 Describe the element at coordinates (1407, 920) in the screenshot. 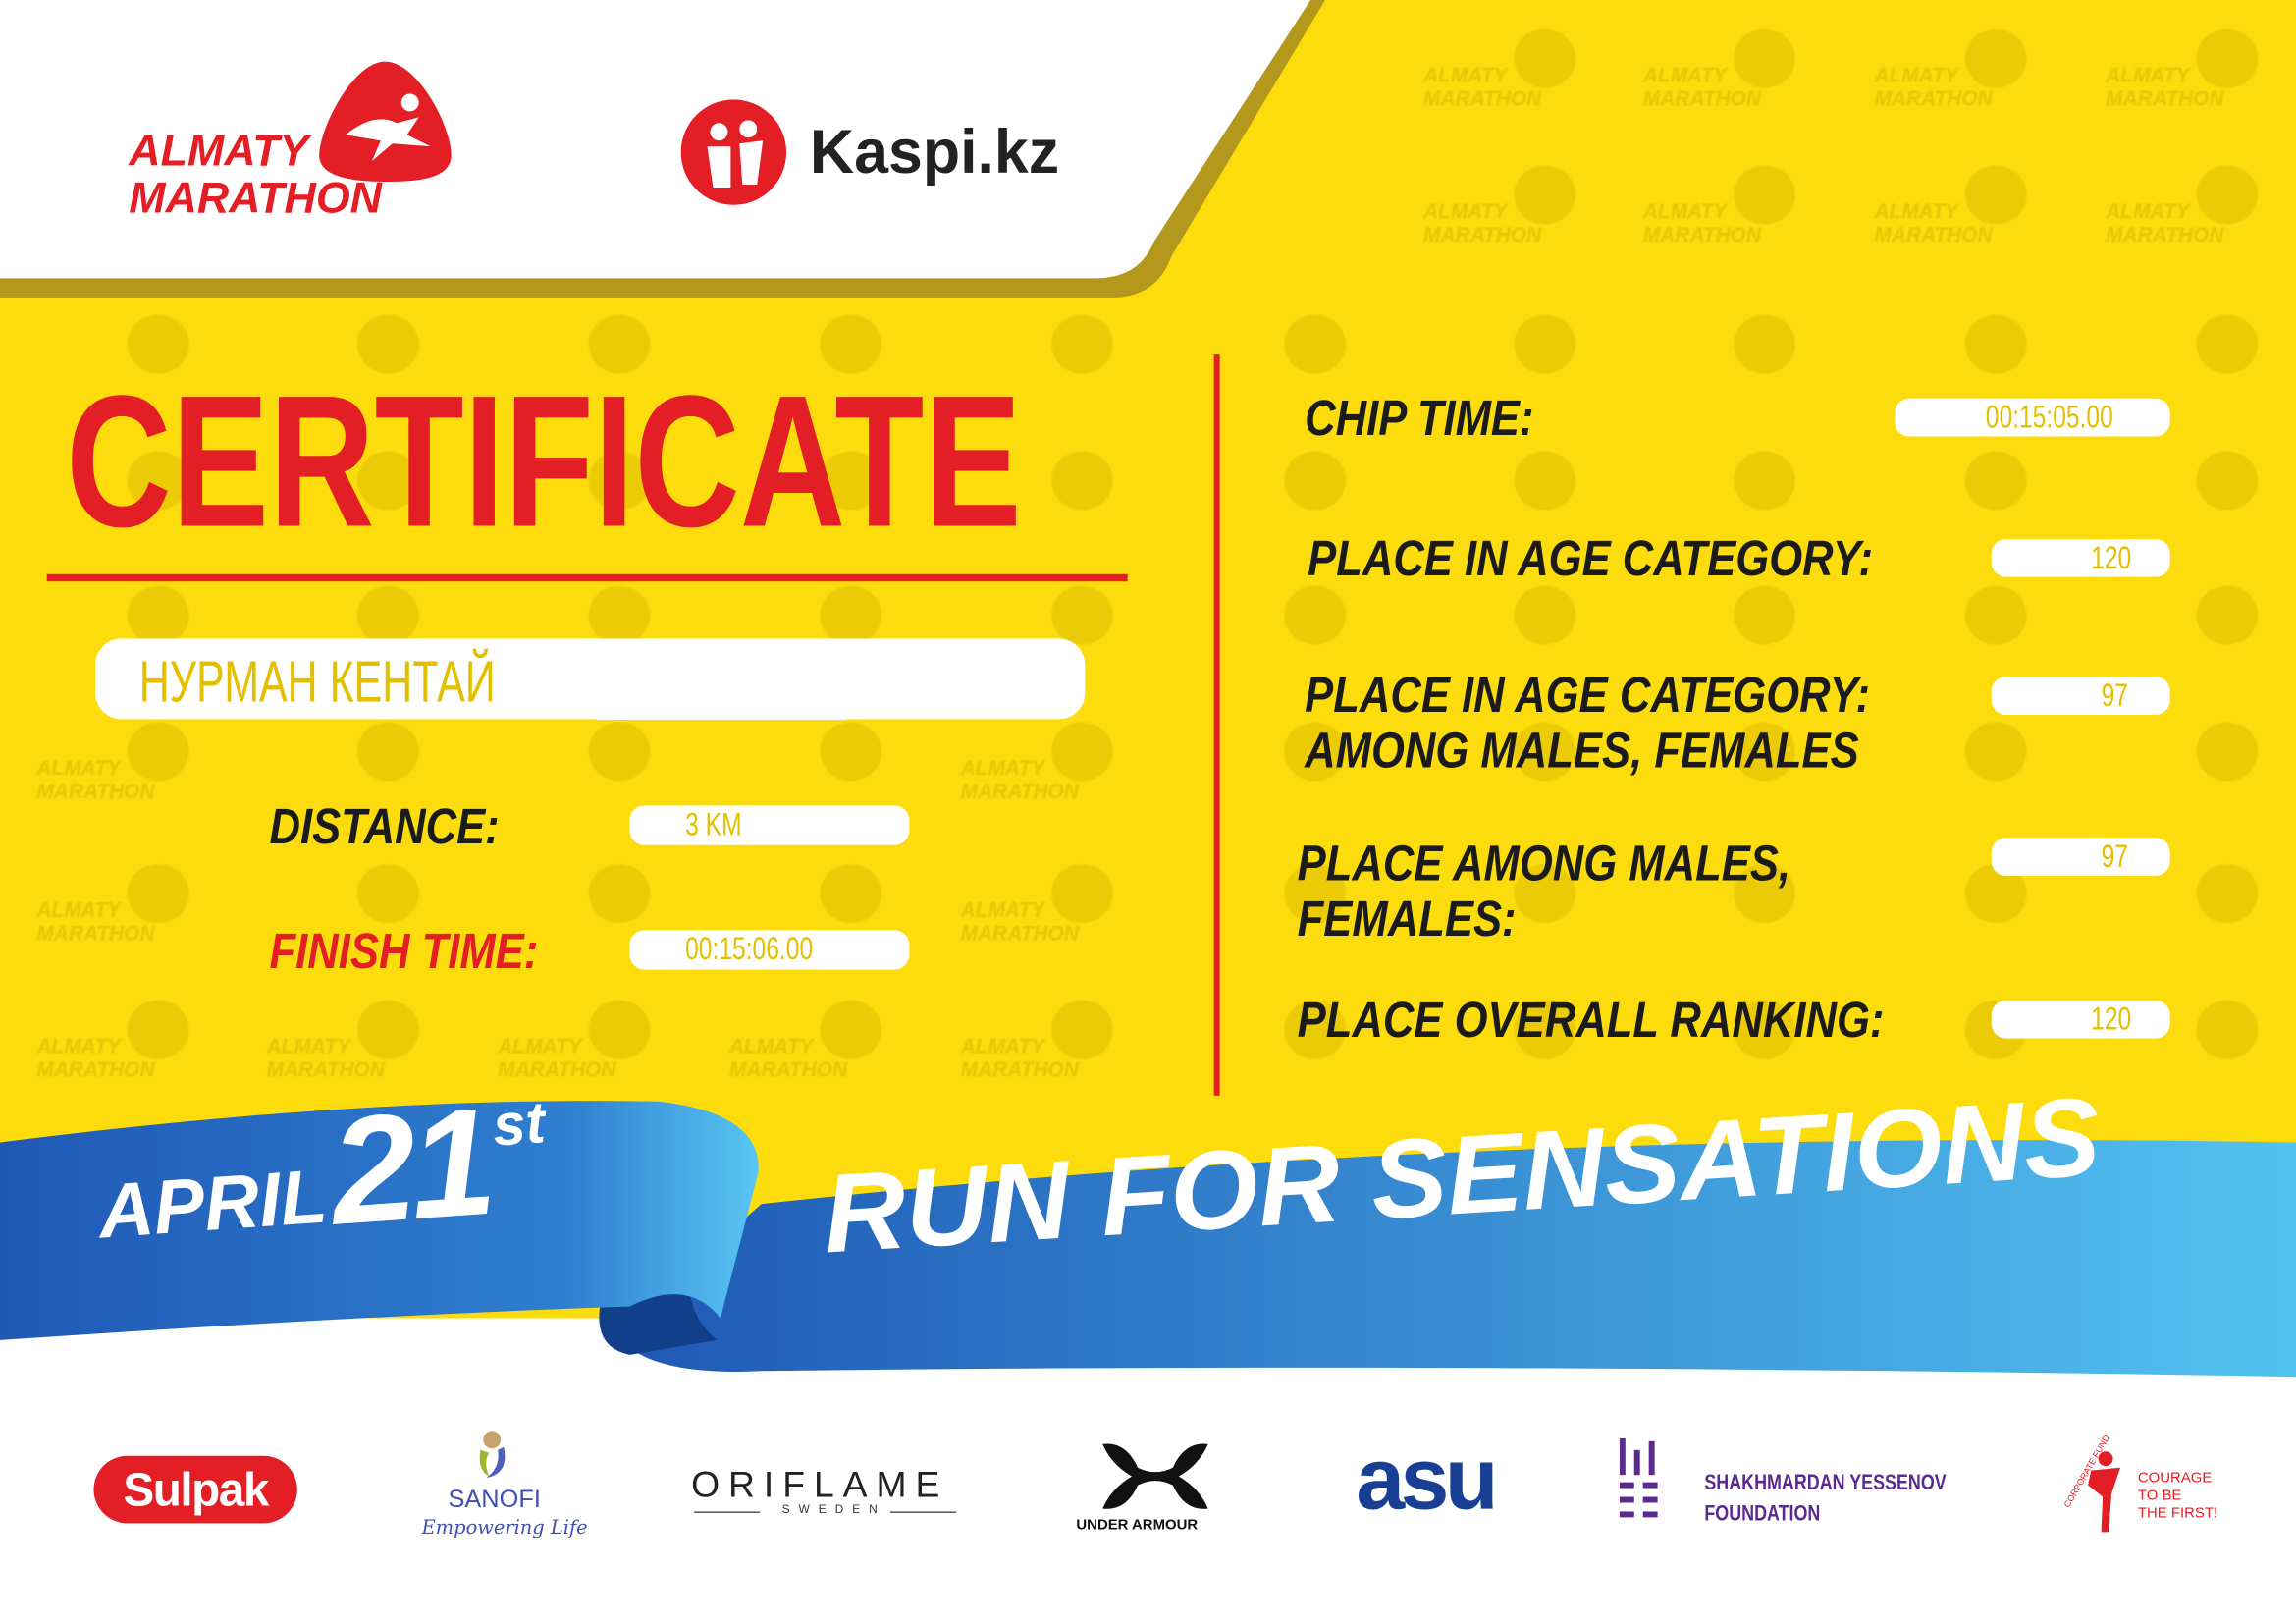

I see `gender-place-line-2: FEMALES:` at that location.